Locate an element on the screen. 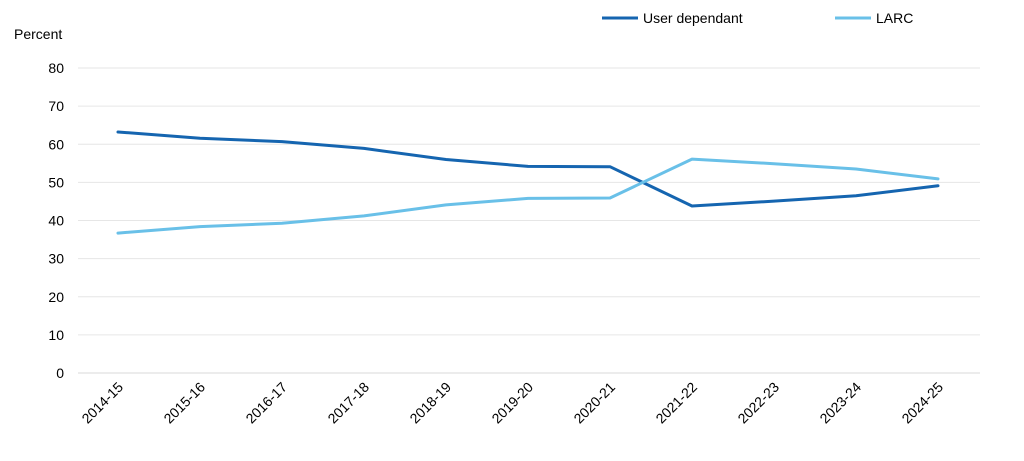  y-axis-ticks: 0 10 20 30 40 50 60 70 80 is located at coordinates (56, 220).